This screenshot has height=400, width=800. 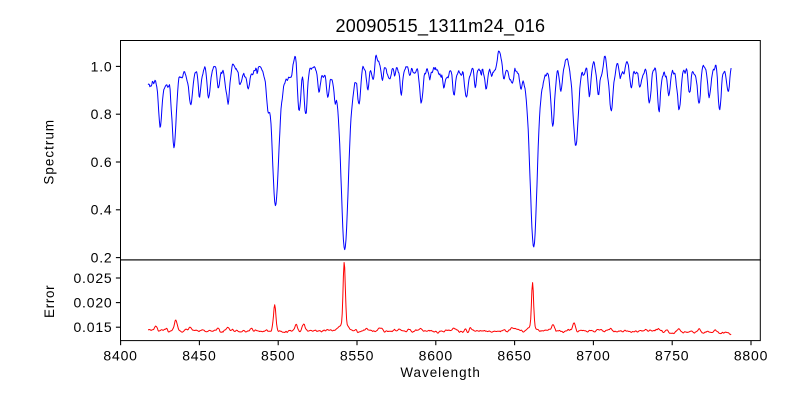 What do you see at coordinates (92, 327) in the screenshot?
I see `svg-text: 0.015` at bounding box center [92, 327].